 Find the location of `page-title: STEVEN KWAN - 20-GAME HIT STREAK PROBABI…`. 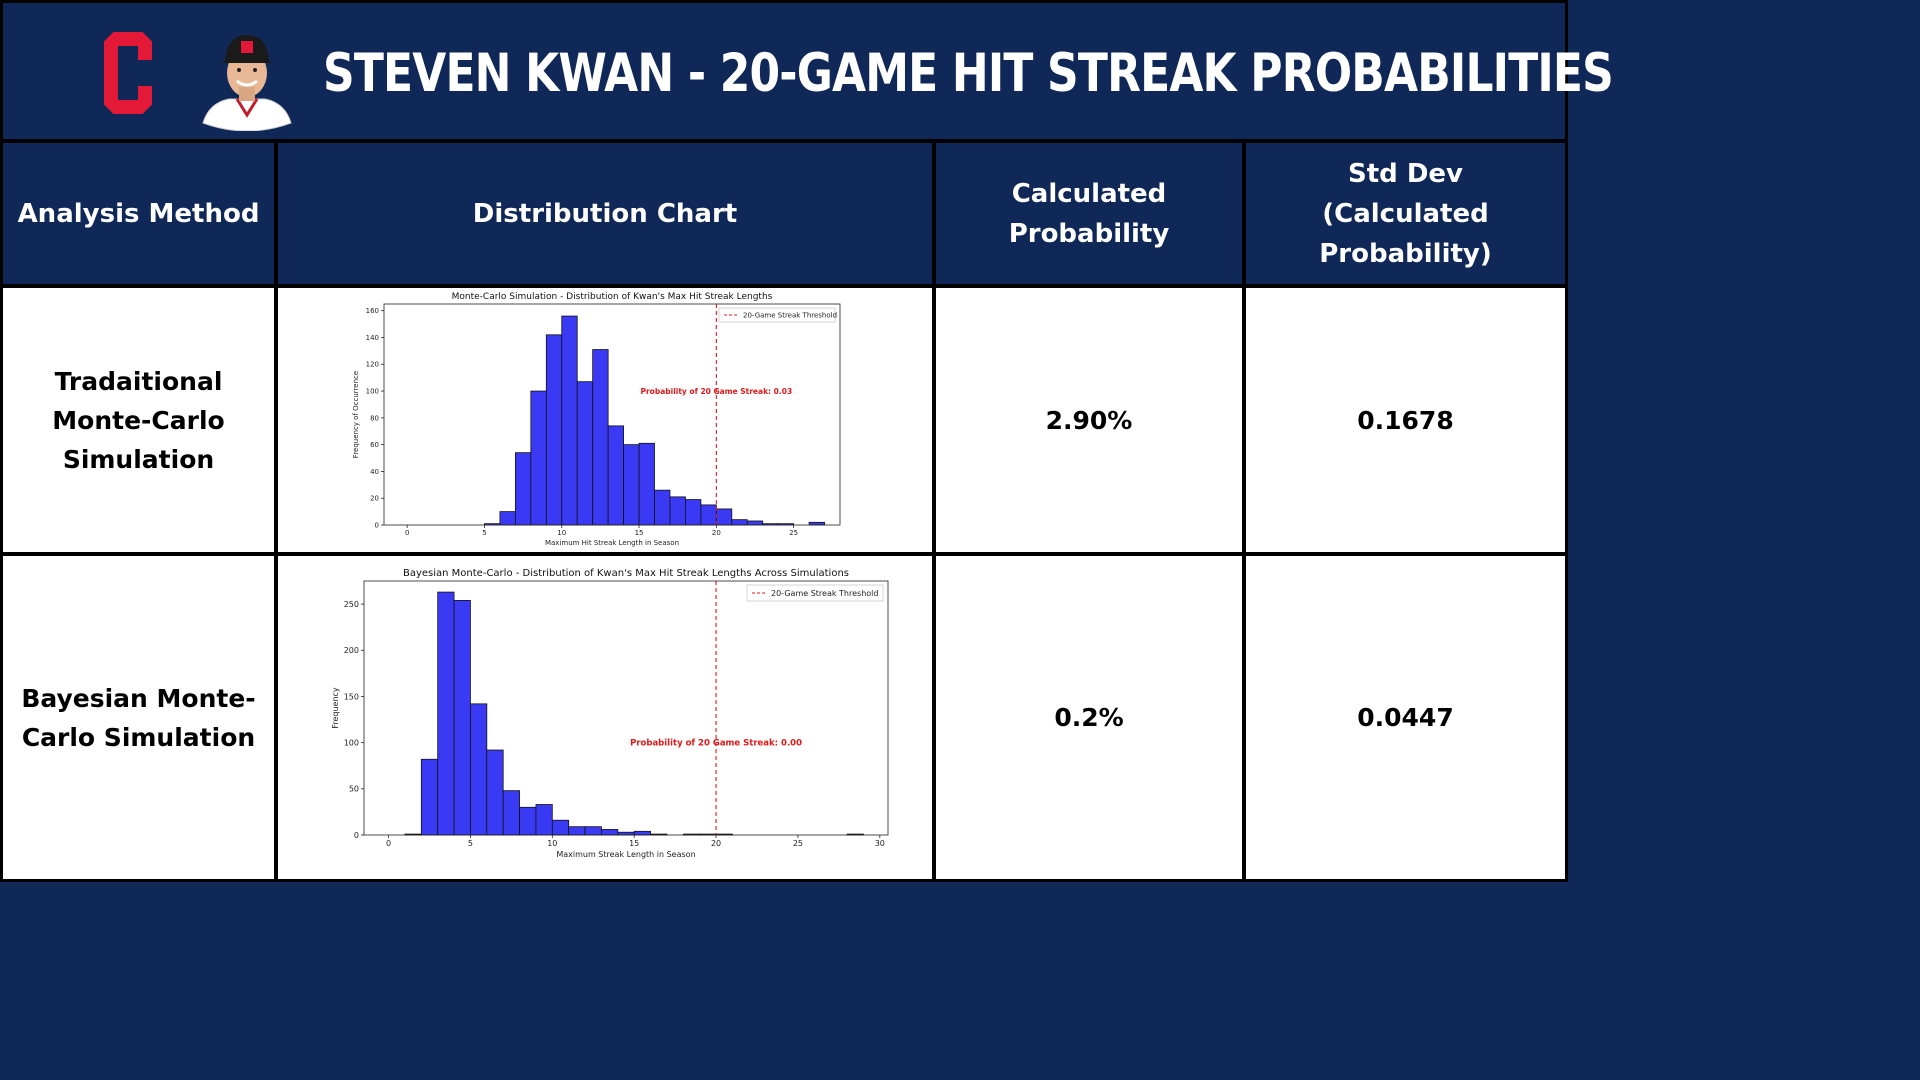

page-title: STEVEN KWAN - 20-GAME HIT STREAK PROBABI… is located at coordinates (968, 73).